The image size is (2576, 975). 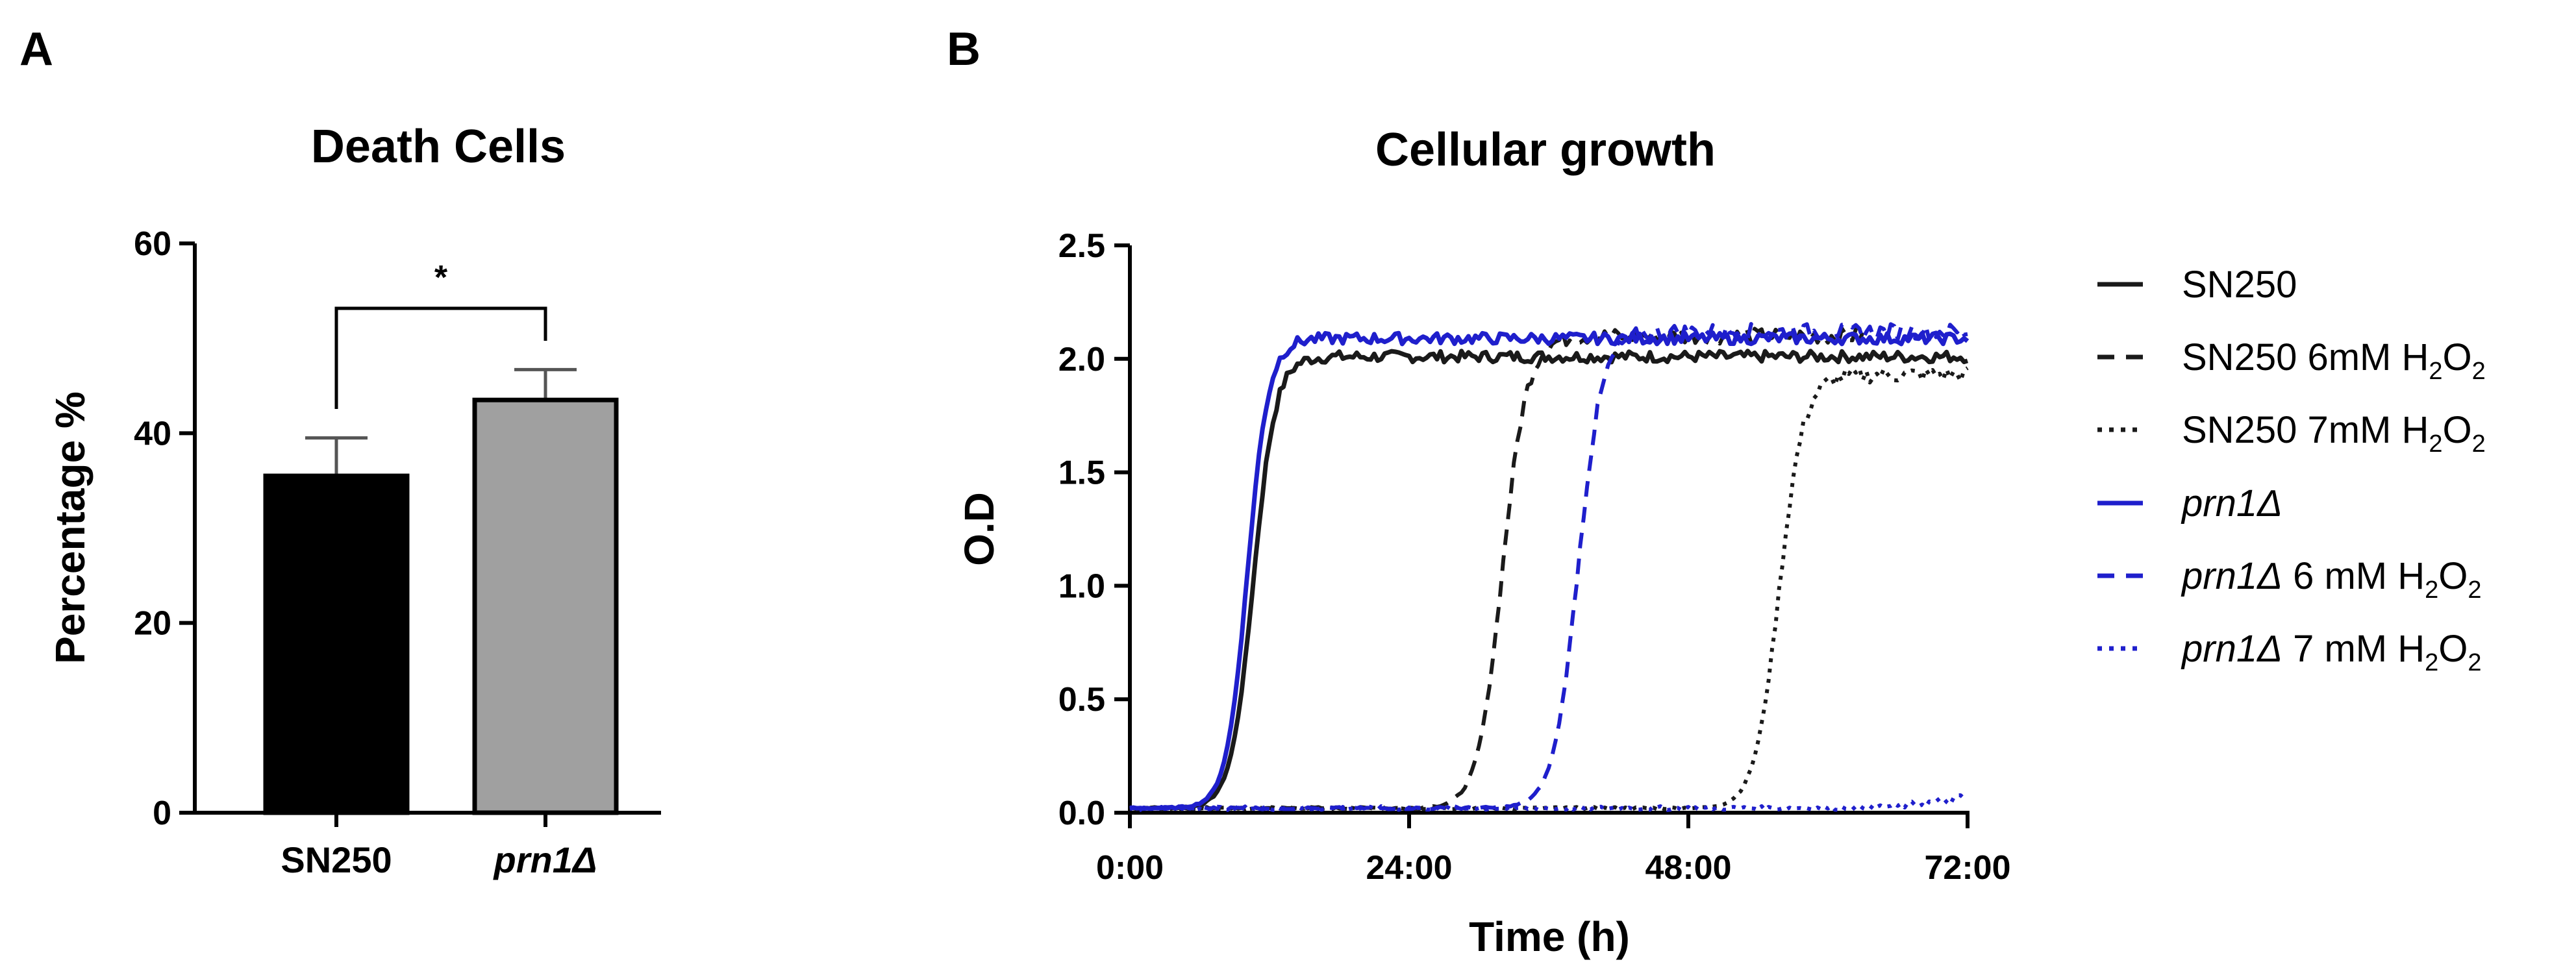 What do you see at coordinates (1549, 936) in the screenshot?
I see `line-x-axis-title: Time (h)` at bounding box center [1549, 936].